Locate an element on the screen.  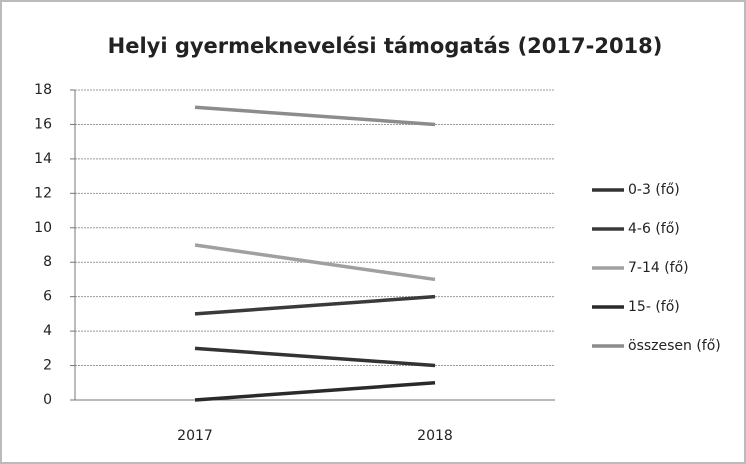
legend-label: 7-14 (fő) is located at coordinates (658, 268).